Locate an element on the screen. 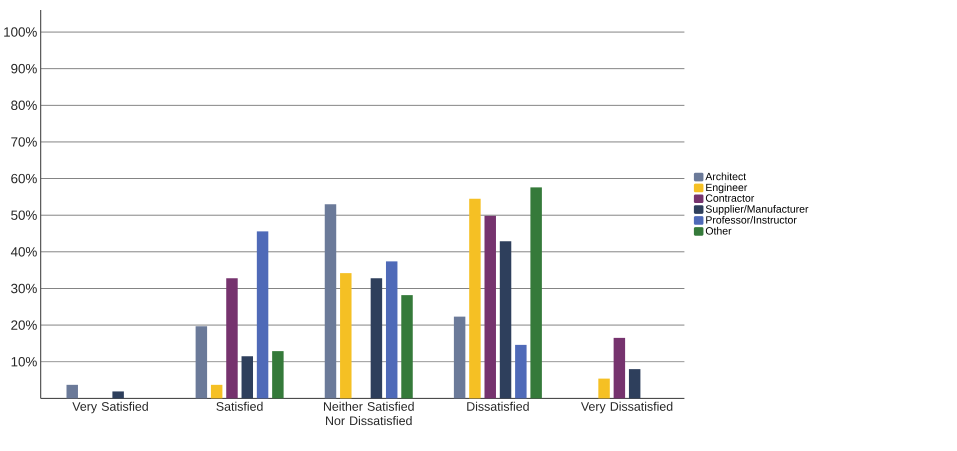 Image resolution: width=957 pixels, height=451 pixels. x-tick-label: Satisfied is located at coordinates (239, 407).